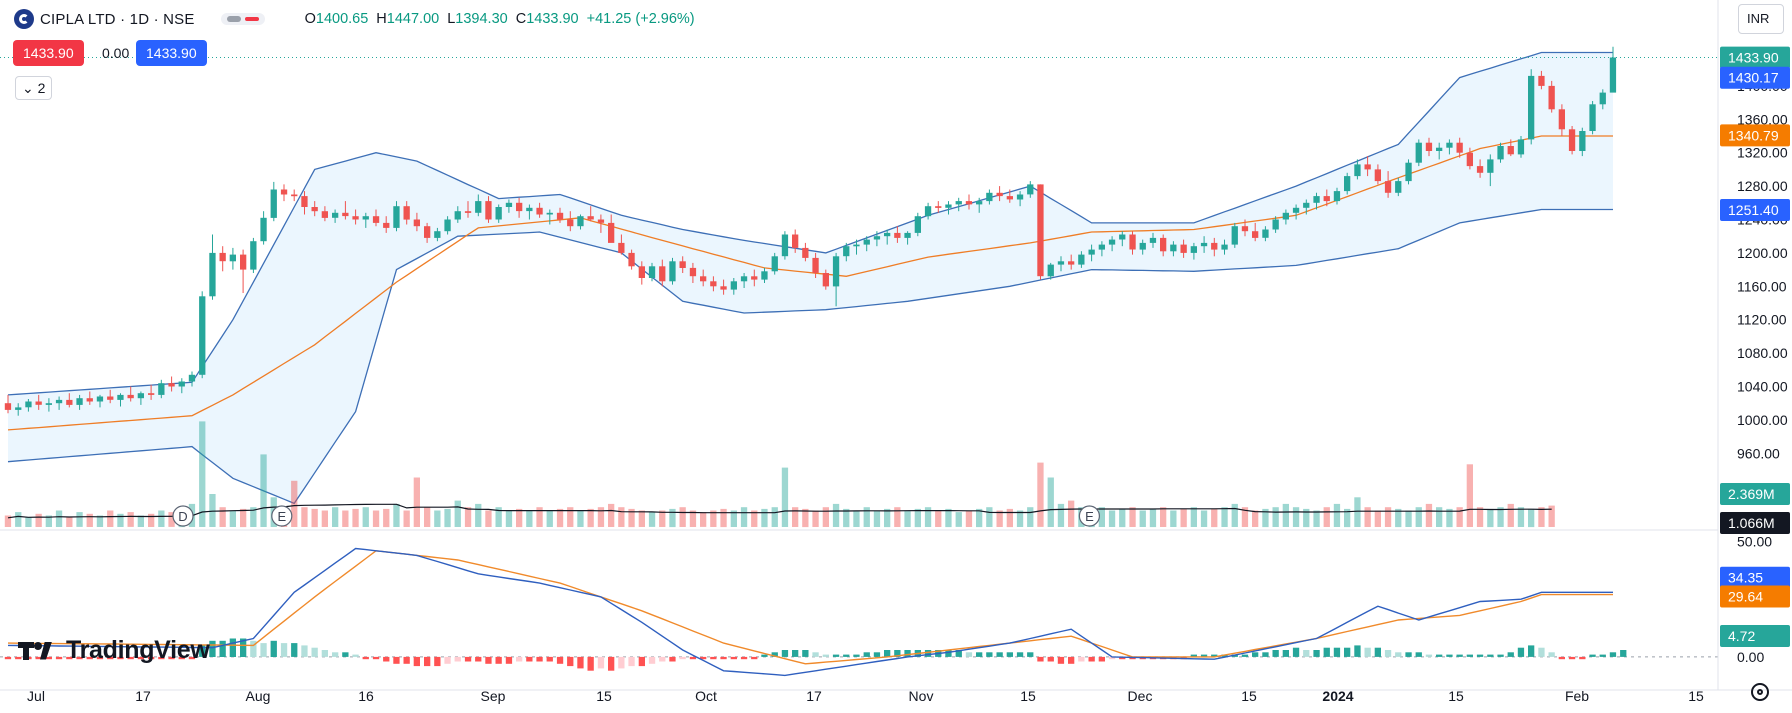 Image resolution: width=1792 pixels, height=713 pixels. I want to click on open-value: 1400.65, so click(342, 19).